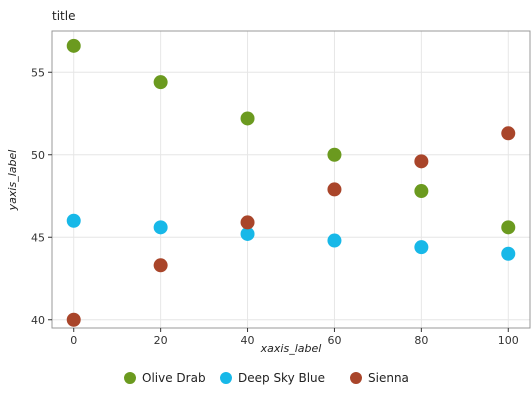  Describe the element at coordinates (388, 378) in the screenshot. I see `legend-label-sienna: Sienna` at that location.